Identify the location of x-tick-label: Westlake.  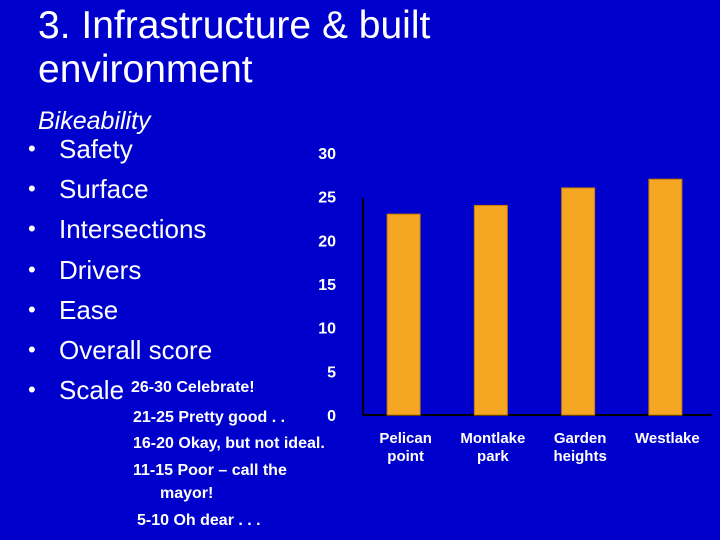
(667, 438).